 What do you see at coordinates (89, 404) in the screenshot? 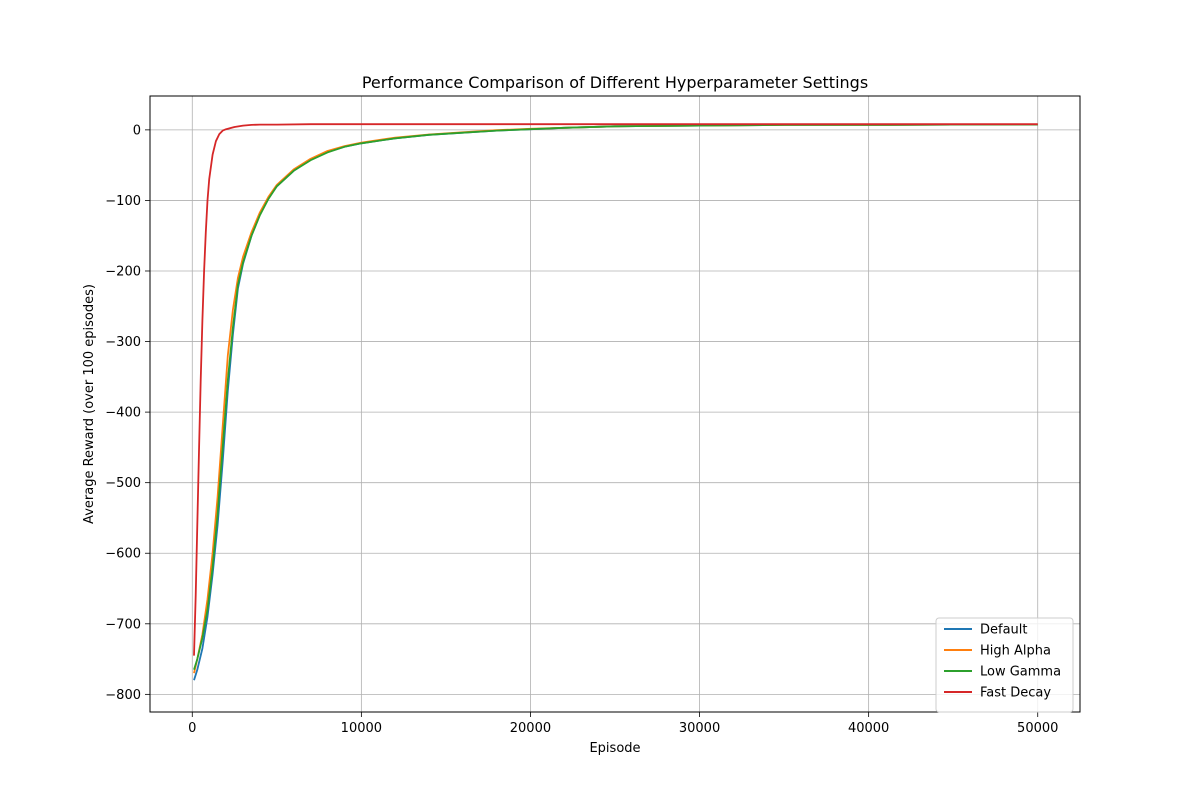
I see `y-axis-label: Average Reward (over 100 episodes)` at bounding box center [89, 404].